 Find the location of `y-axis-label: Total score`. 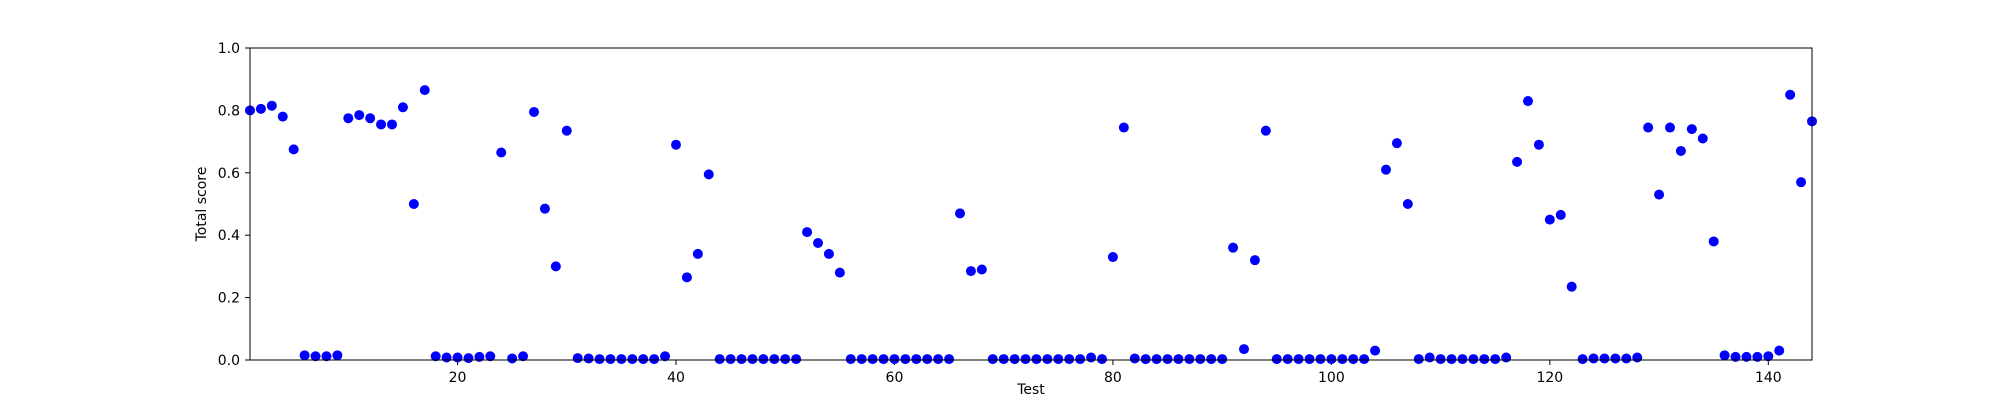

y-axis-label: Total score is located at coordinates (202, 205).